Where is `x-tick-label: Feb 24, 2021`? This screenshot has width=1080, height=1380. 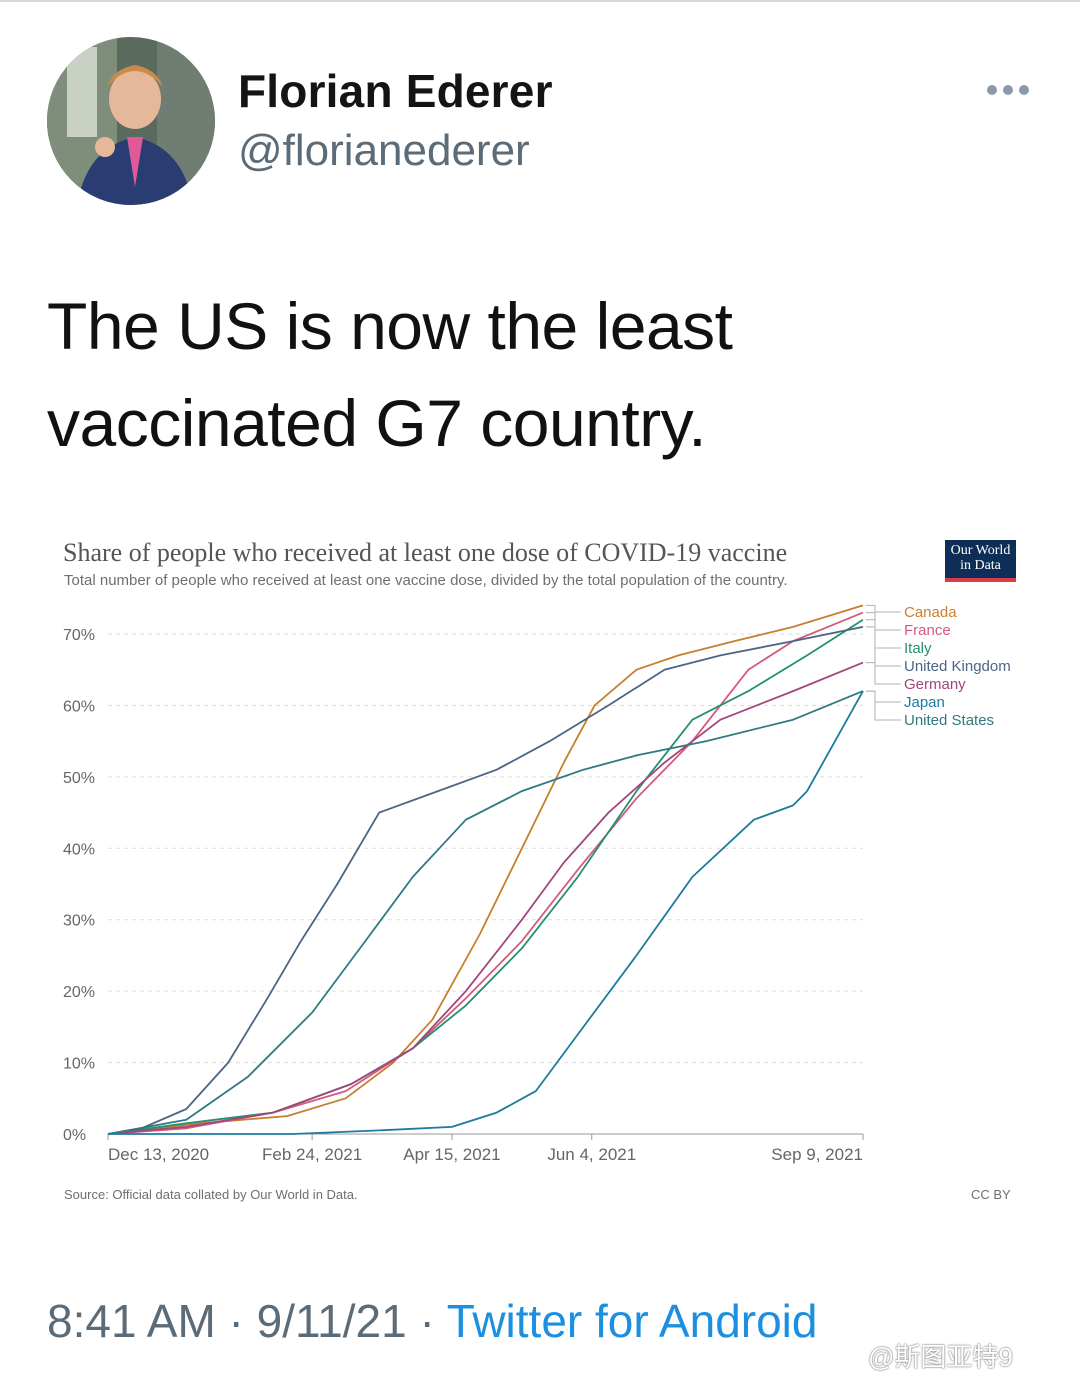
x-tick-label: Feb 24, 2021 is located at coordinates (312, 1154).